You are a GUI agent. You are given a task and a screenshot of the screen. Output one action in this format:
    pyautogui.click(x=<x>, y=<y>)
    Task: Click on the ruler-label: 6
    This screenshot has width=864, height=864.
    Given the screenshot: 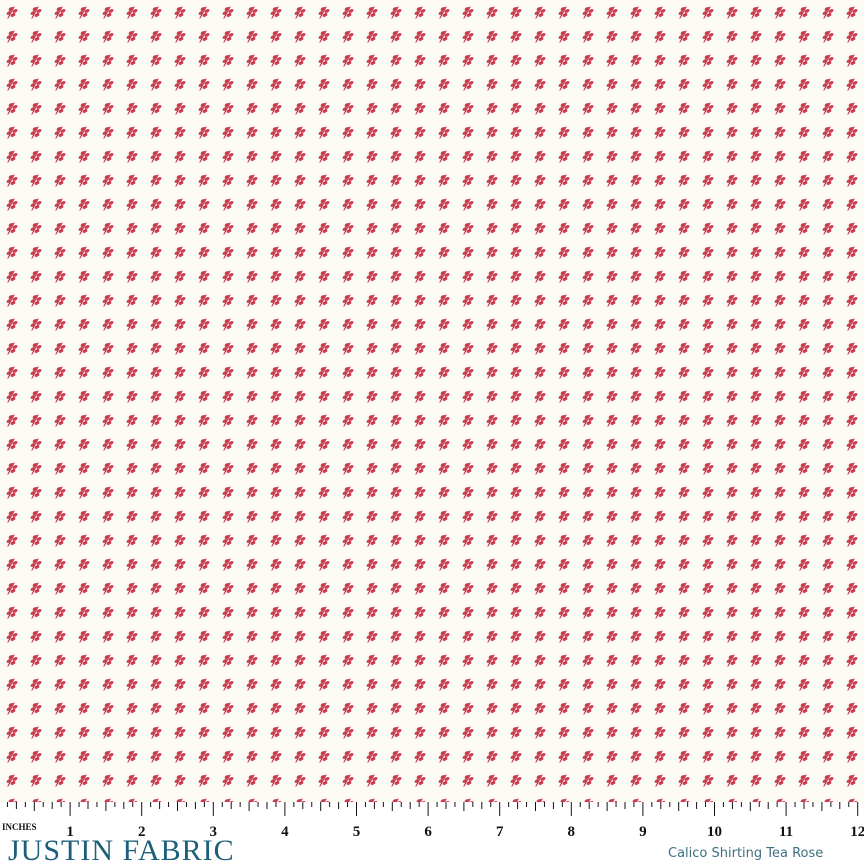 What is the action you would take?
    pyautogui.click(x=428, y=832)
    